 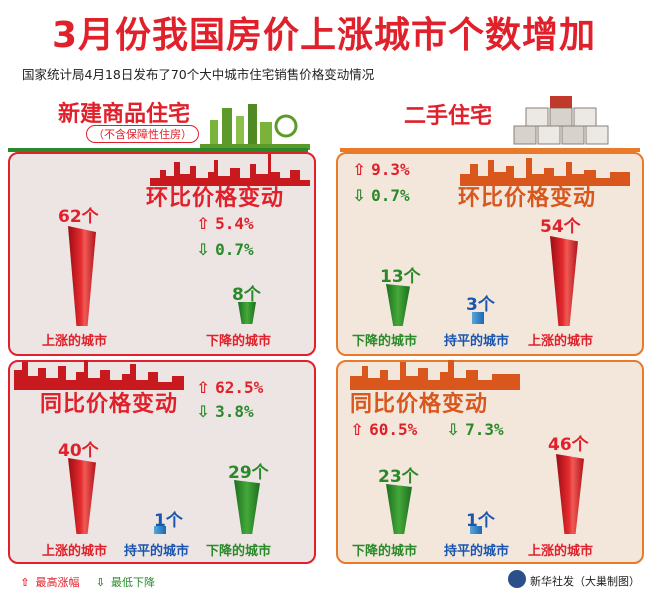 I want to click on new-homes-mom-up-count: 62个, so click(x=78, y=217).